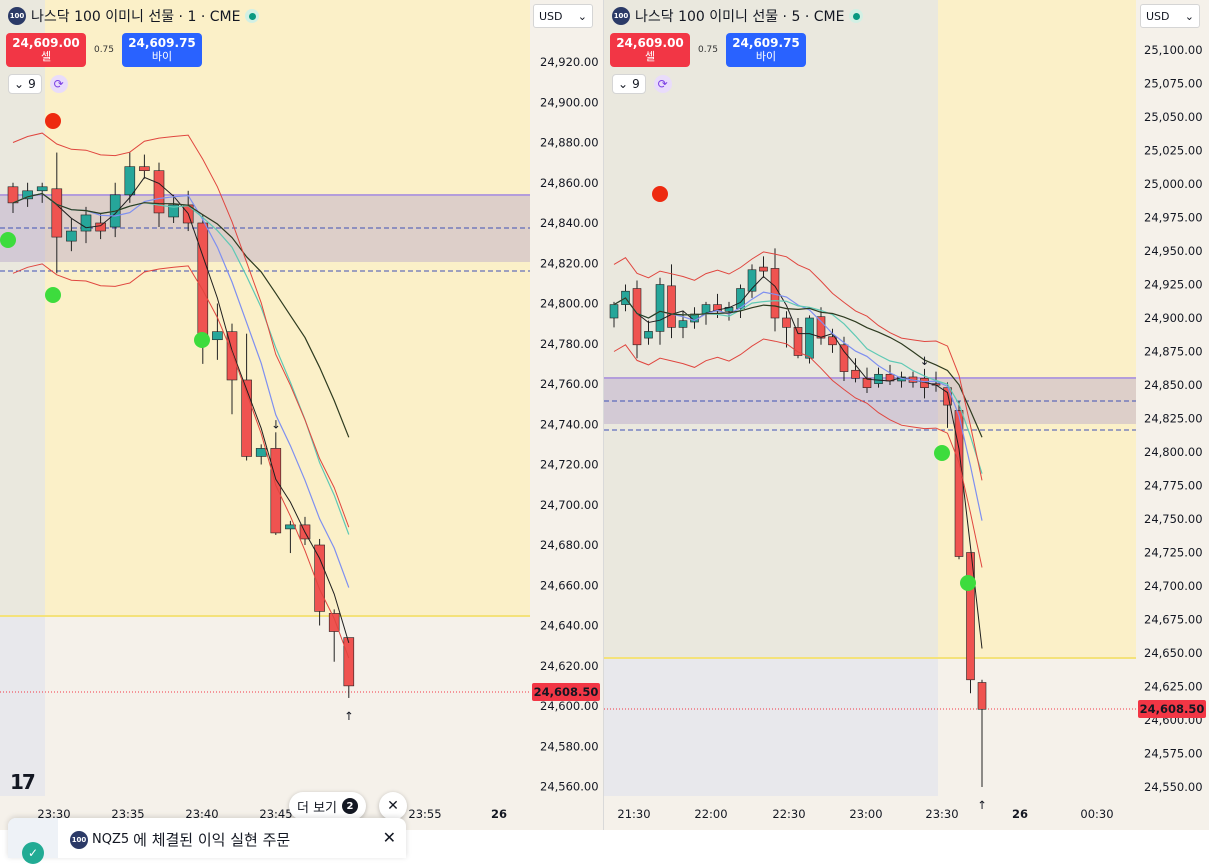 This screenshot has width=1209, height=864. Describe the element at coordinates (603, 415) in the screenshot. I see `pane-divider` at that location.